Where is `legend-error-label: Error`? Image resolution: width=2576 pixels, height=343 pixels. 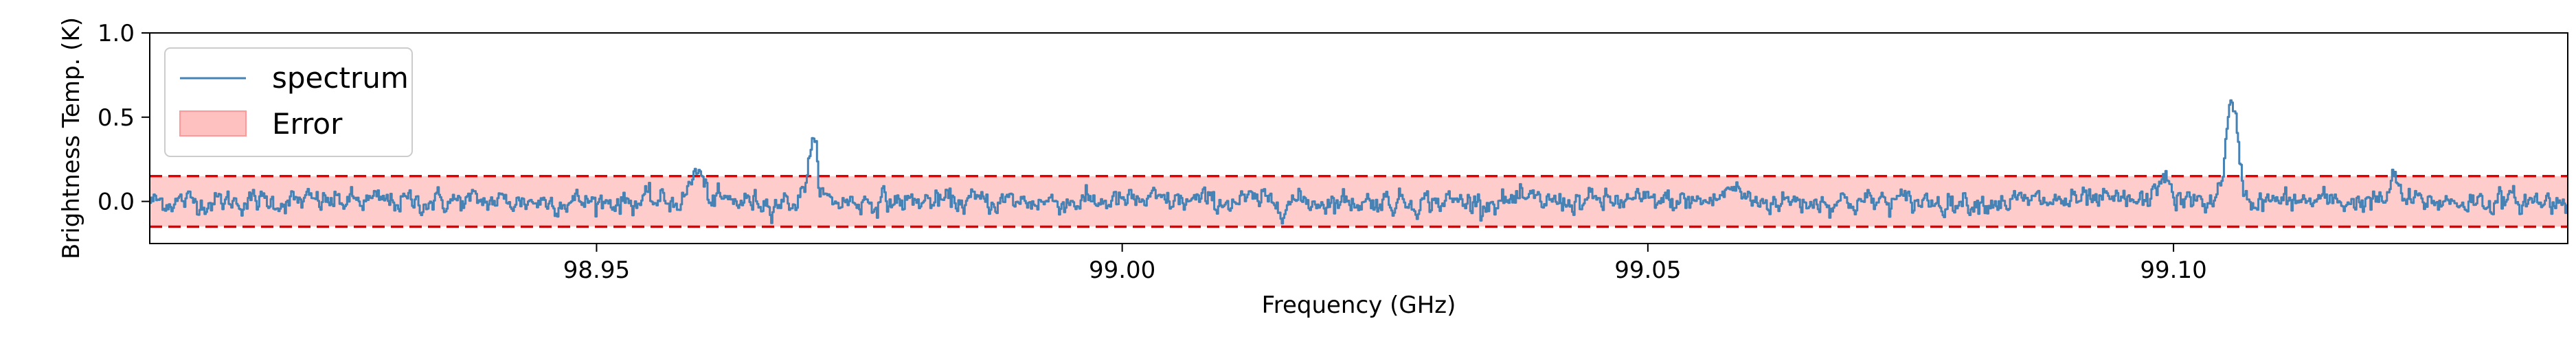 legend-error-label: Error is located at coordinates (307, 124).